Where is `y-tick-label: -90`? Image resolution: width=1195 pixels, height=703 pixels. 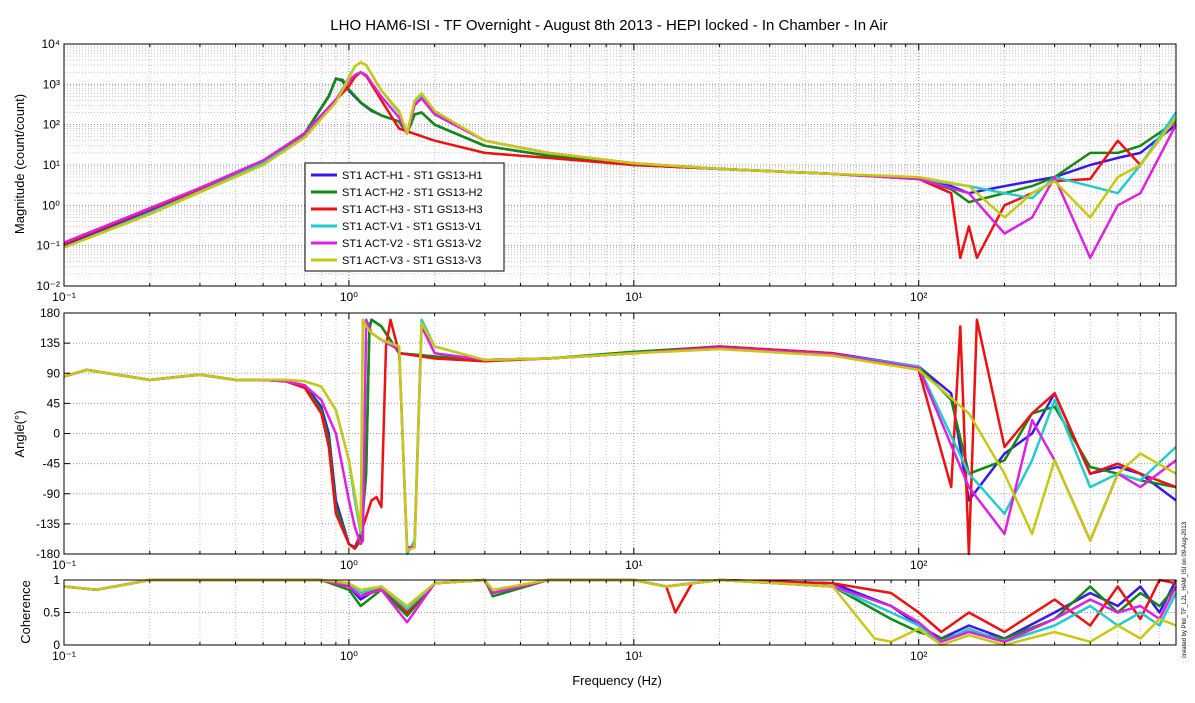 y-tick-label: -90 is located at coordinates (52, 494).